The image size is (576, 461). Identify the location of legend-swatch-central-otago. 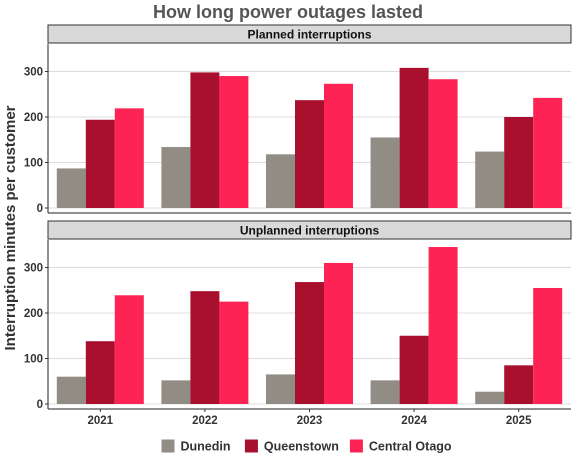
(356, 446).